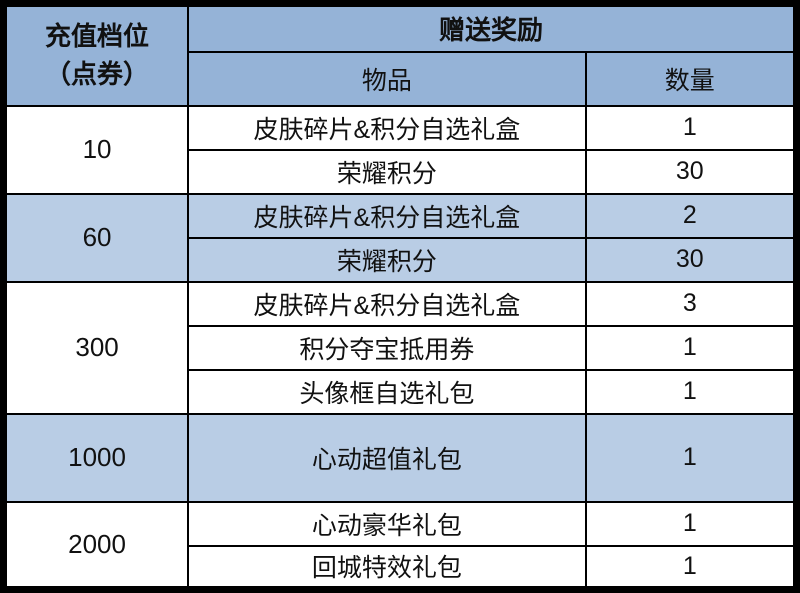 The height and width of the screenshot is (593, 800). Describe the element at coordinates (96, 149) in the screenshot. I see `tier-cell-10: 10` at that location.